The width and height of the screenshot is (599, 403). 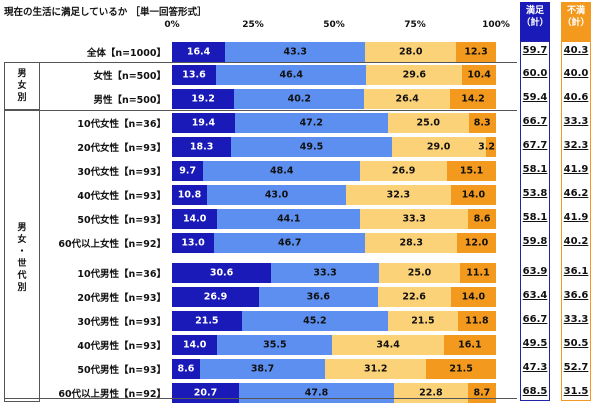 What do you see at coordinates (473, 297) in the screenshot?
I see `bar-segment: 14.0` at bounding box center [473, 297].